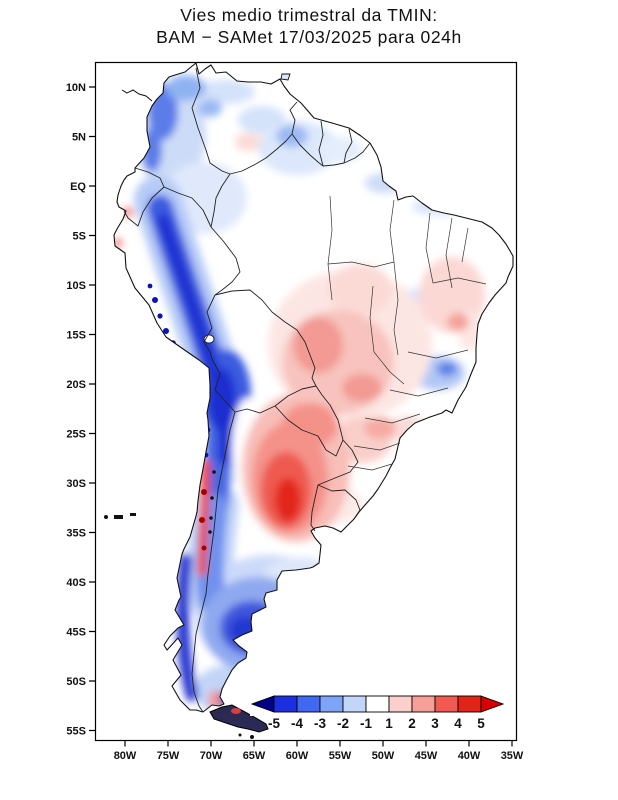  Describe the element at coordinates (343, 723) in the screenshot. I see `colorbar-tick-label: -2` at that location.